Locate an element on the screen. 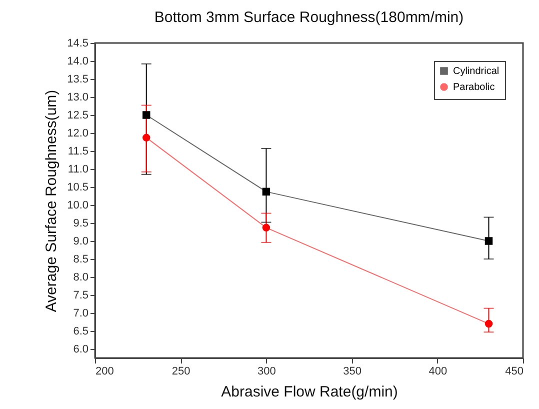  y-tick-label: 6.5 is located at coordinates (80, 332).